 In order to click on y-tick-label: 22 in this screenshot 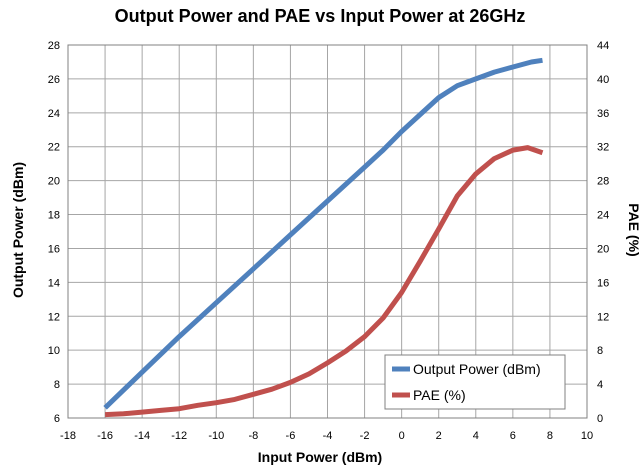, I will do `click(54, 148)`.